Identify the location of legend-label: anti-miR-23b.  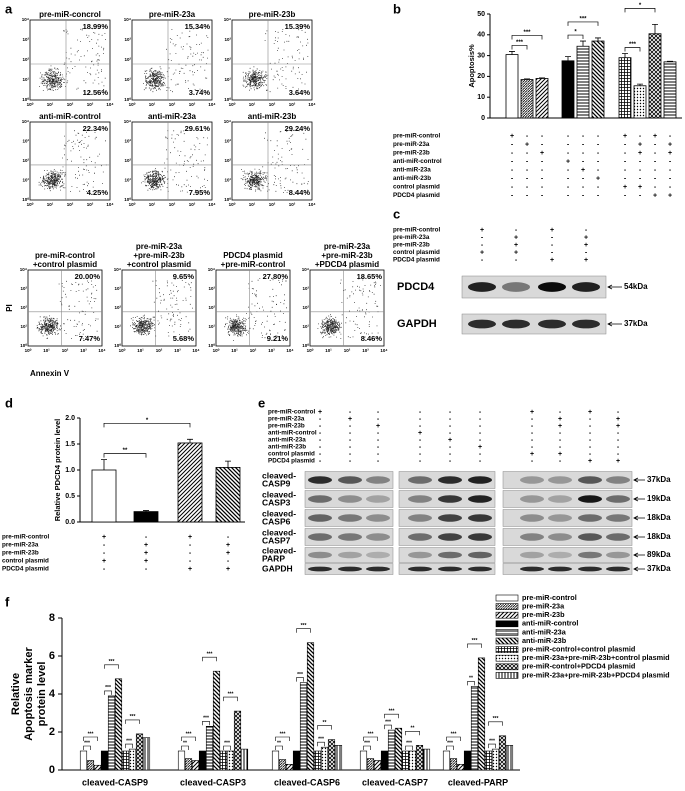
(544, 640).